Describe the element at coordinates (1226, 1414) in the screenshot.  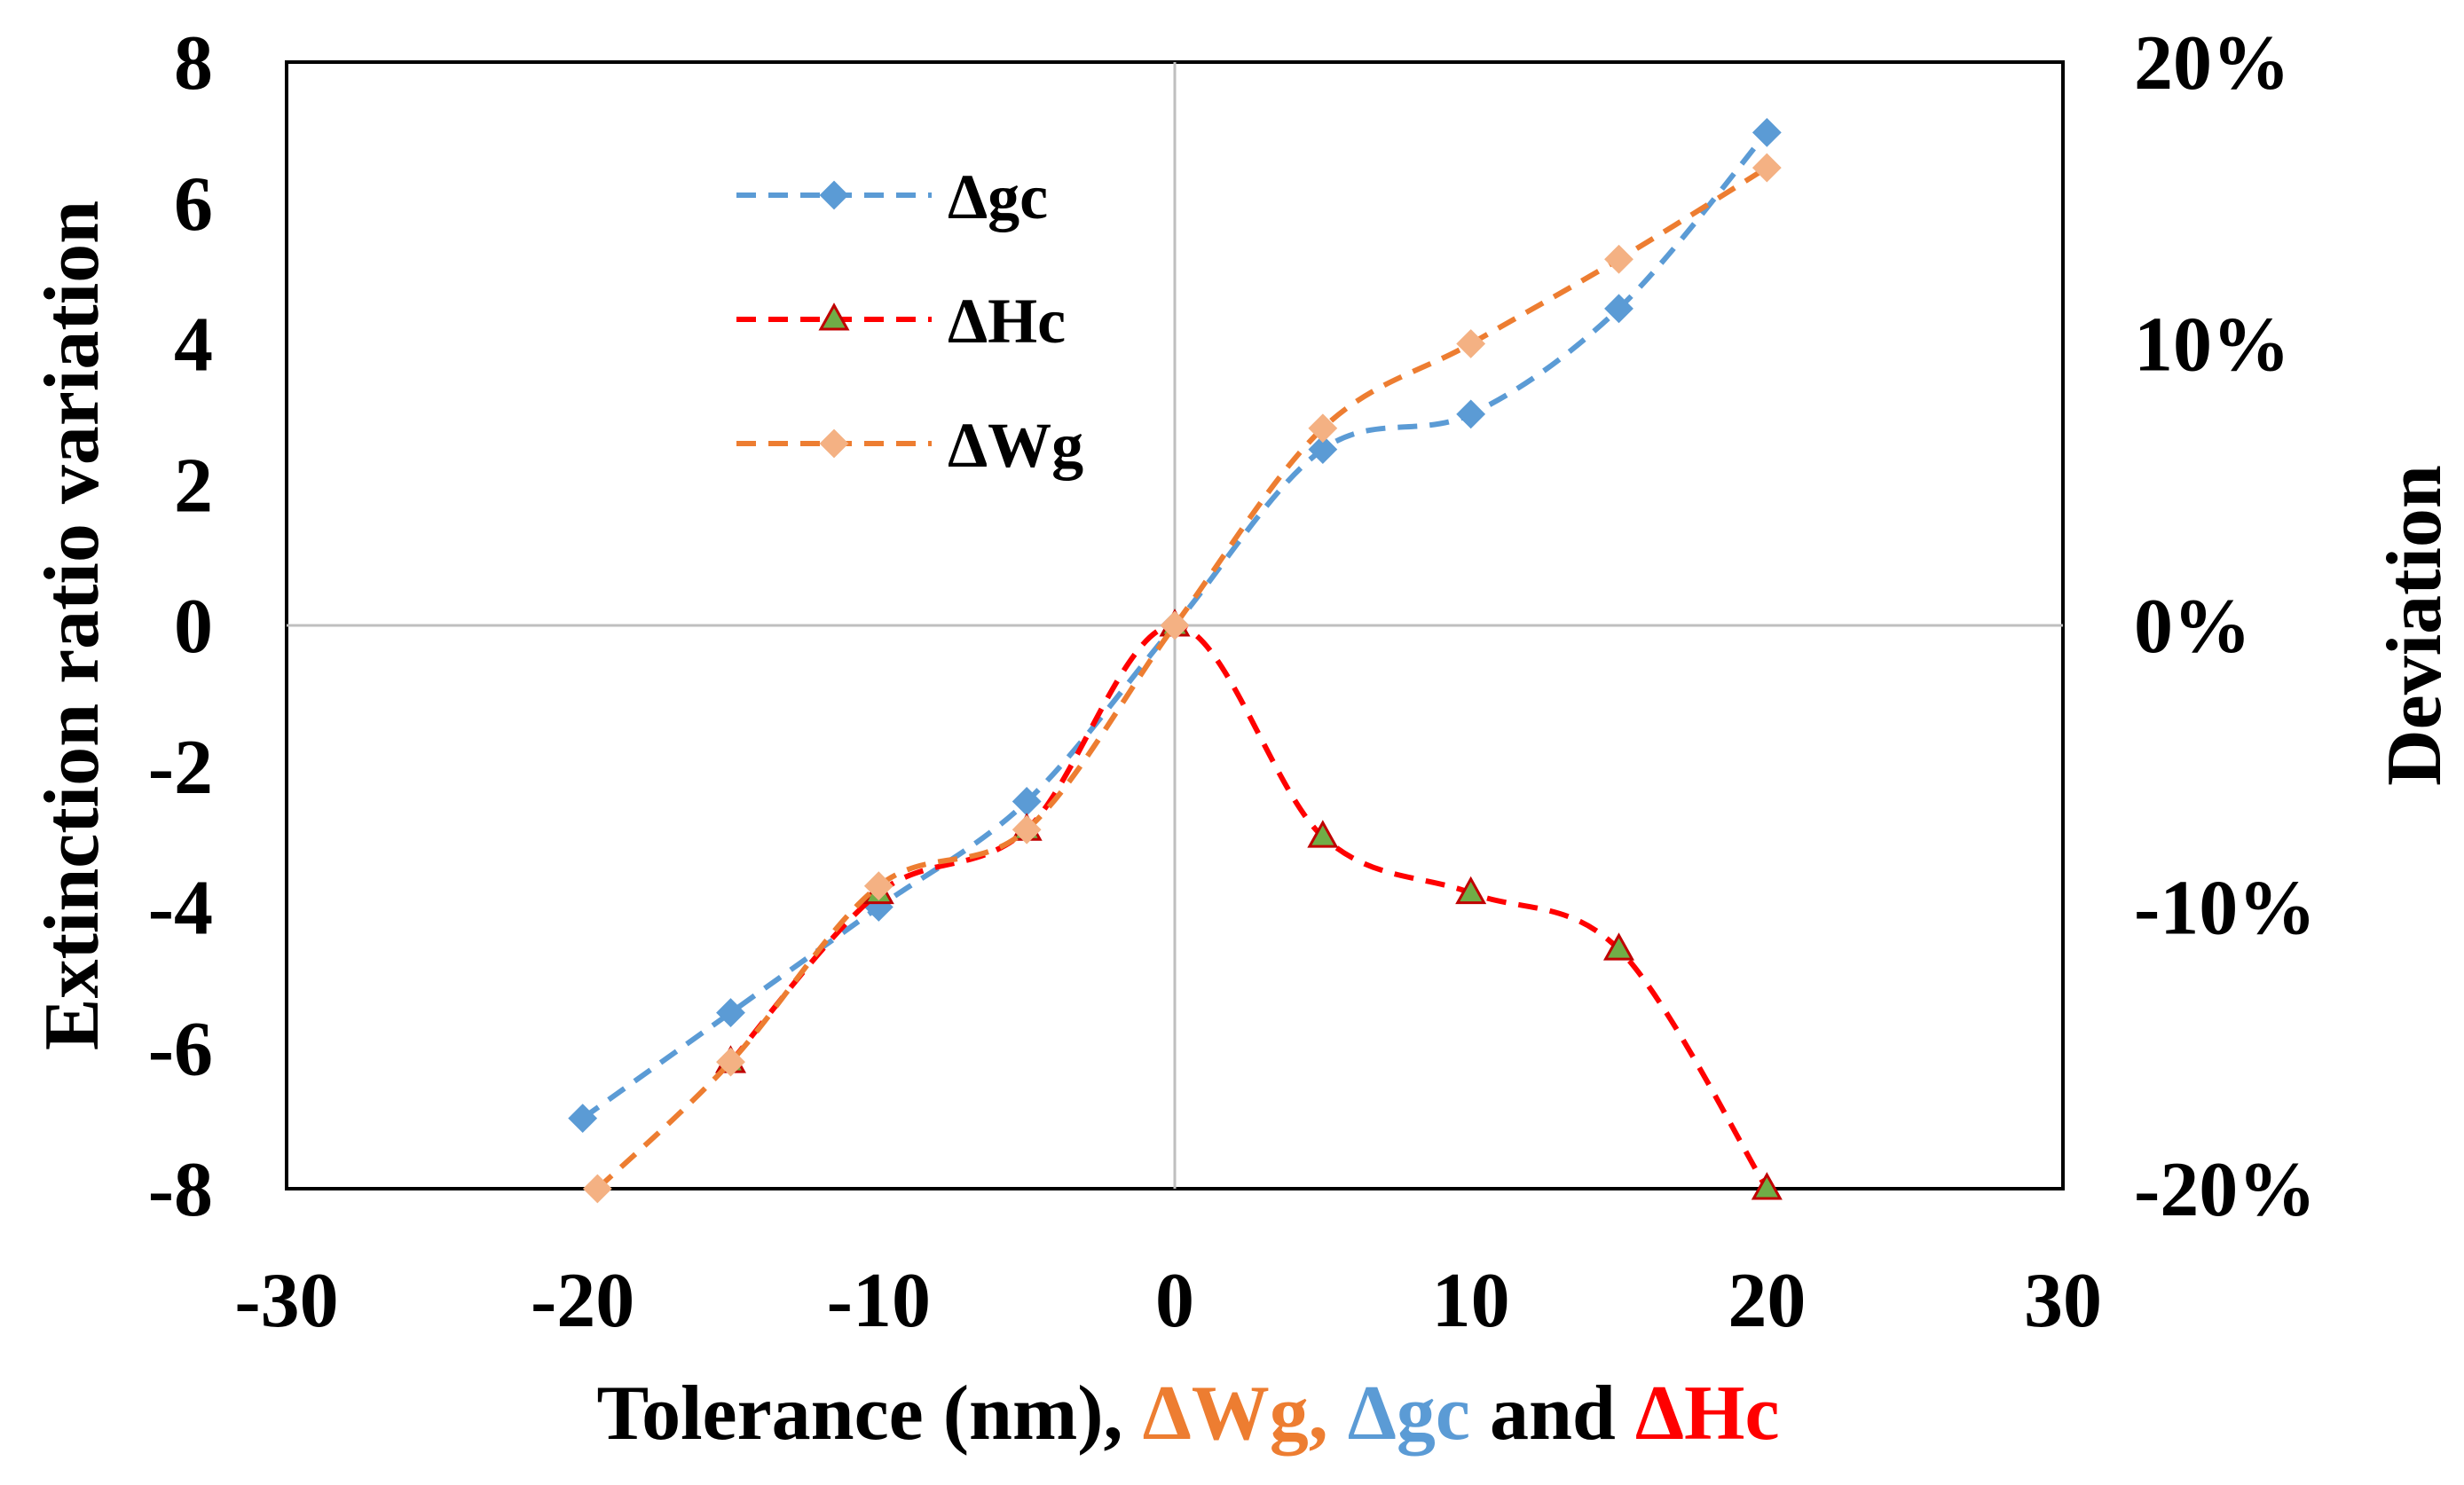
I see `x-axis-label-part: ΔWg` at that location.